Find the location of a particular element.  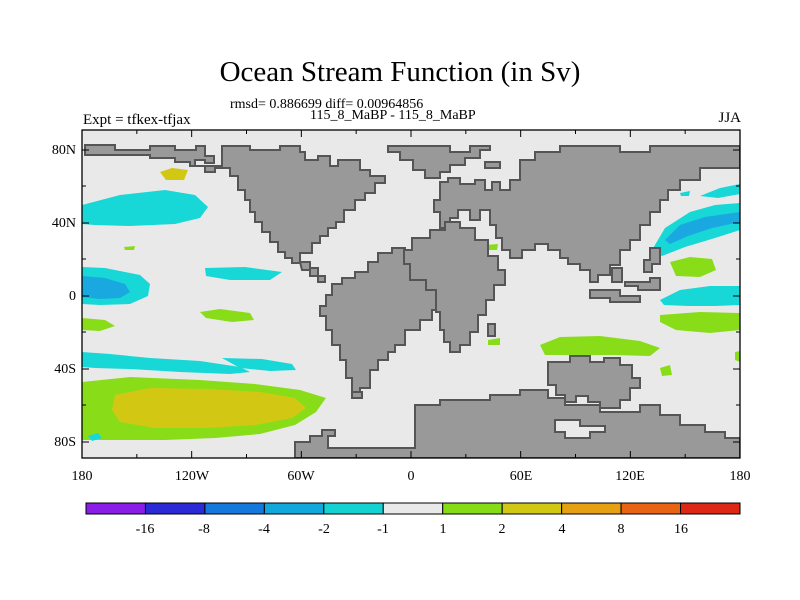

lon-tick-label: 120W is located at coordinates (192, 476).